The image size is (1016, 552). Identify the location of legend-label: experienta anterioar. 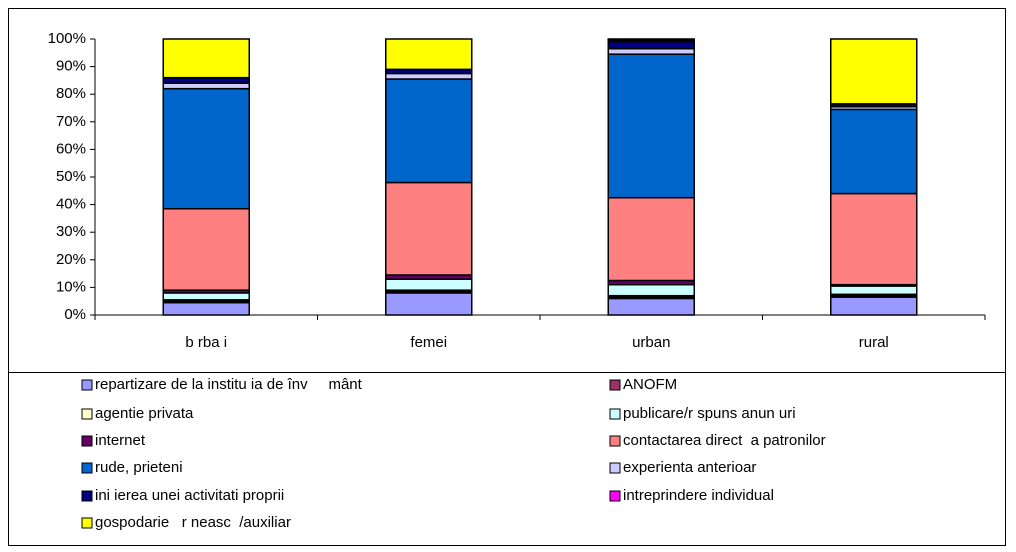
(689, 467).